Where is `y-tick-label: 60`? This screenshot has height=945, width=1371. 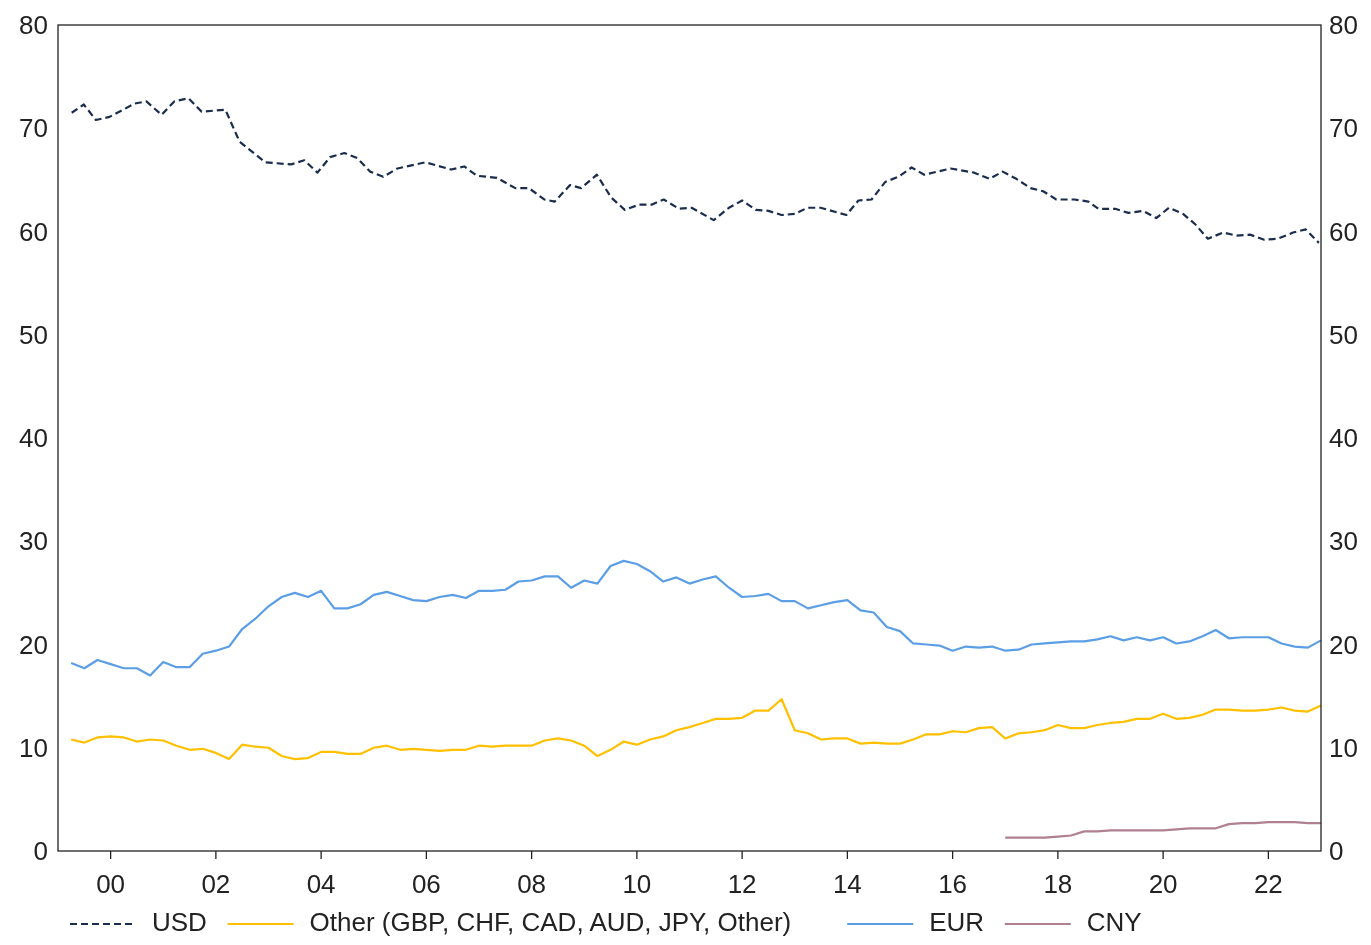 y-tick-label: 60 is located at coordinates (33, 231).